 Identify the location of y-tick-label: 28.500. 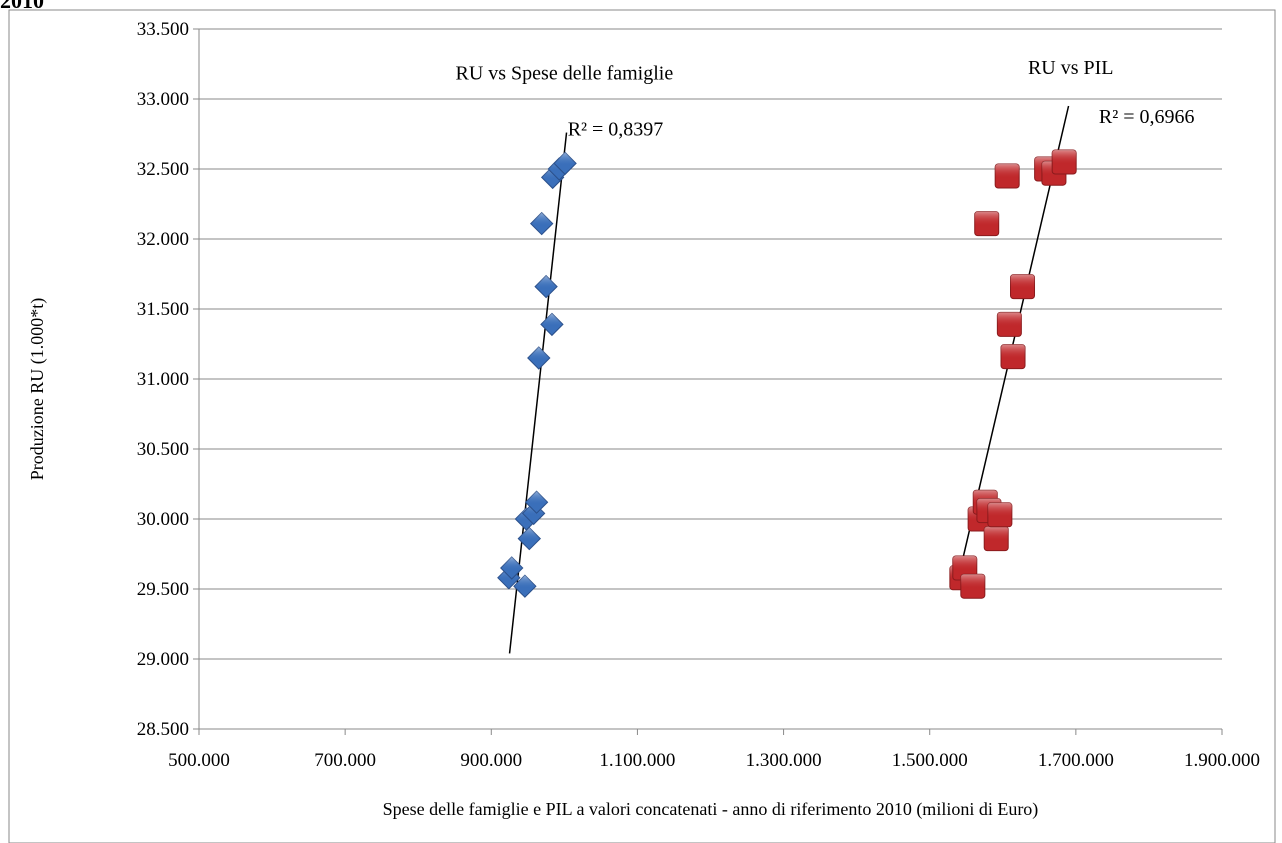
(163, 729).